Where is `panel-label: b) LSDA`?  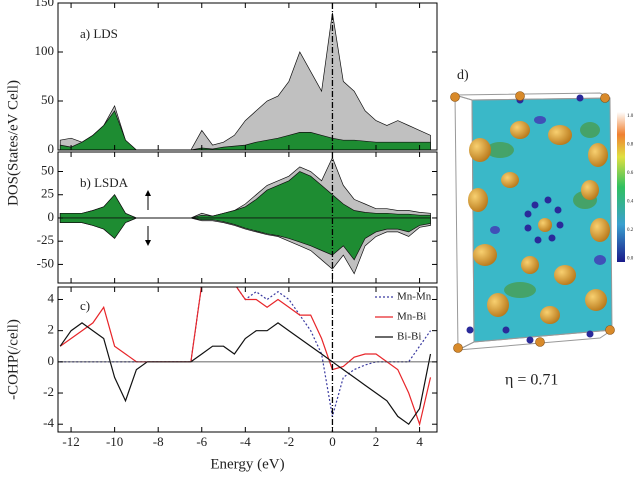 panel-label: b) LSDA is located at coordinates (104, 182).